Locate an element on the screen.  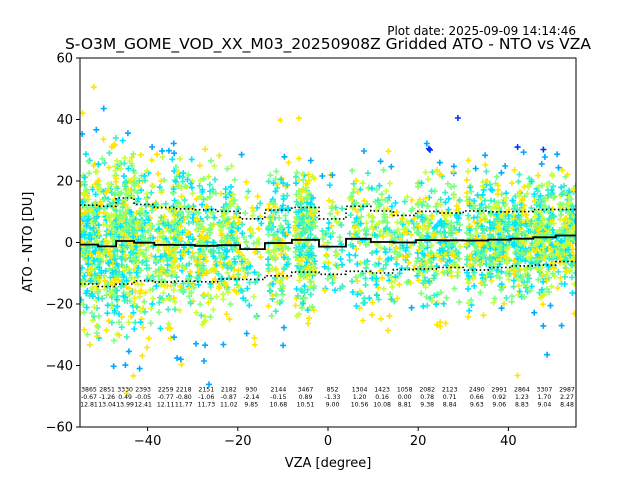
bin-std-label: 10.51 is located at coordinates (306, 405).